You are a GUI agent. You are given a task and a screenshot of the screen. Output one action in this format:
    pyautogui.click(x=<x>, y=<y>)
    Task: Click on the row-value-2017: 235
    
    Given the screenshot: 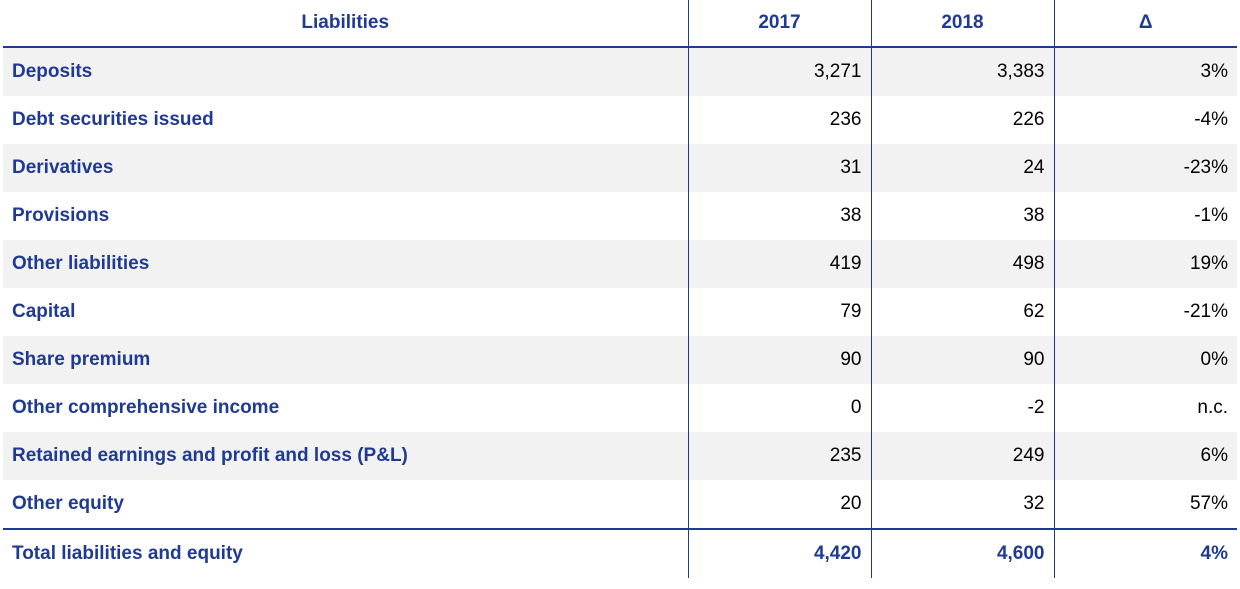 What is the action you would take?
    pyautogui.click(x=780, y=456)
    